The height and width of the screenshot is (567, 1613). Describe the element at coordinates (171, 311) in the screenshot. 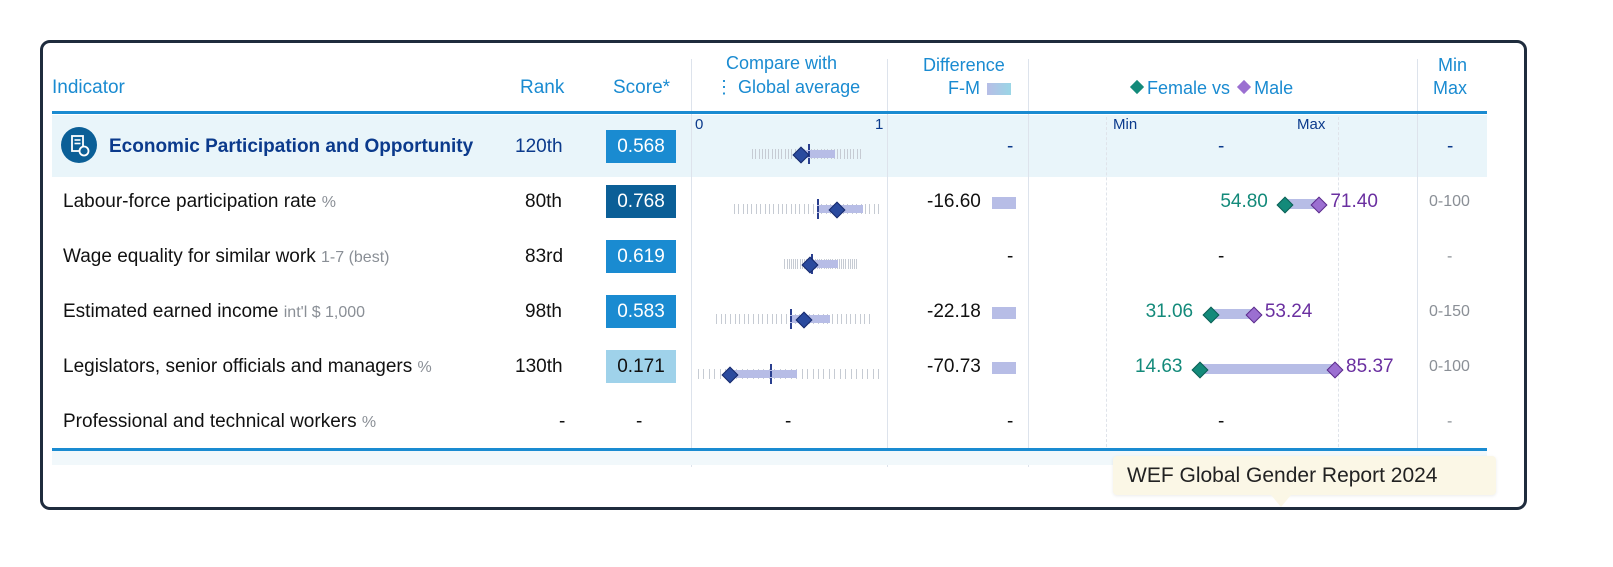

I see `row-label-text: Estimated earned income` at that location.